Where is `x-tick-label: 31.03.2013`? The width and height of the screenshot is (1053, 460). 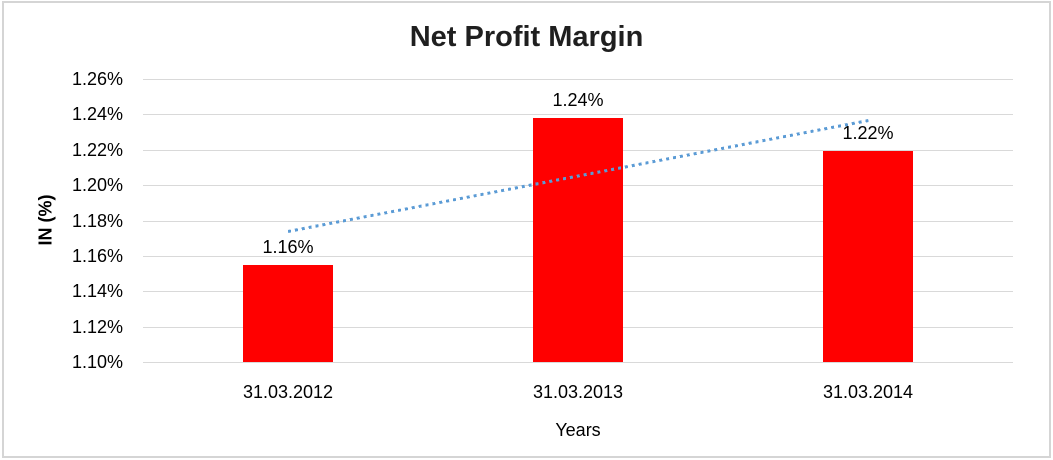
x-tick-label: 31.03.2013 is located at coordinates (578, 392).